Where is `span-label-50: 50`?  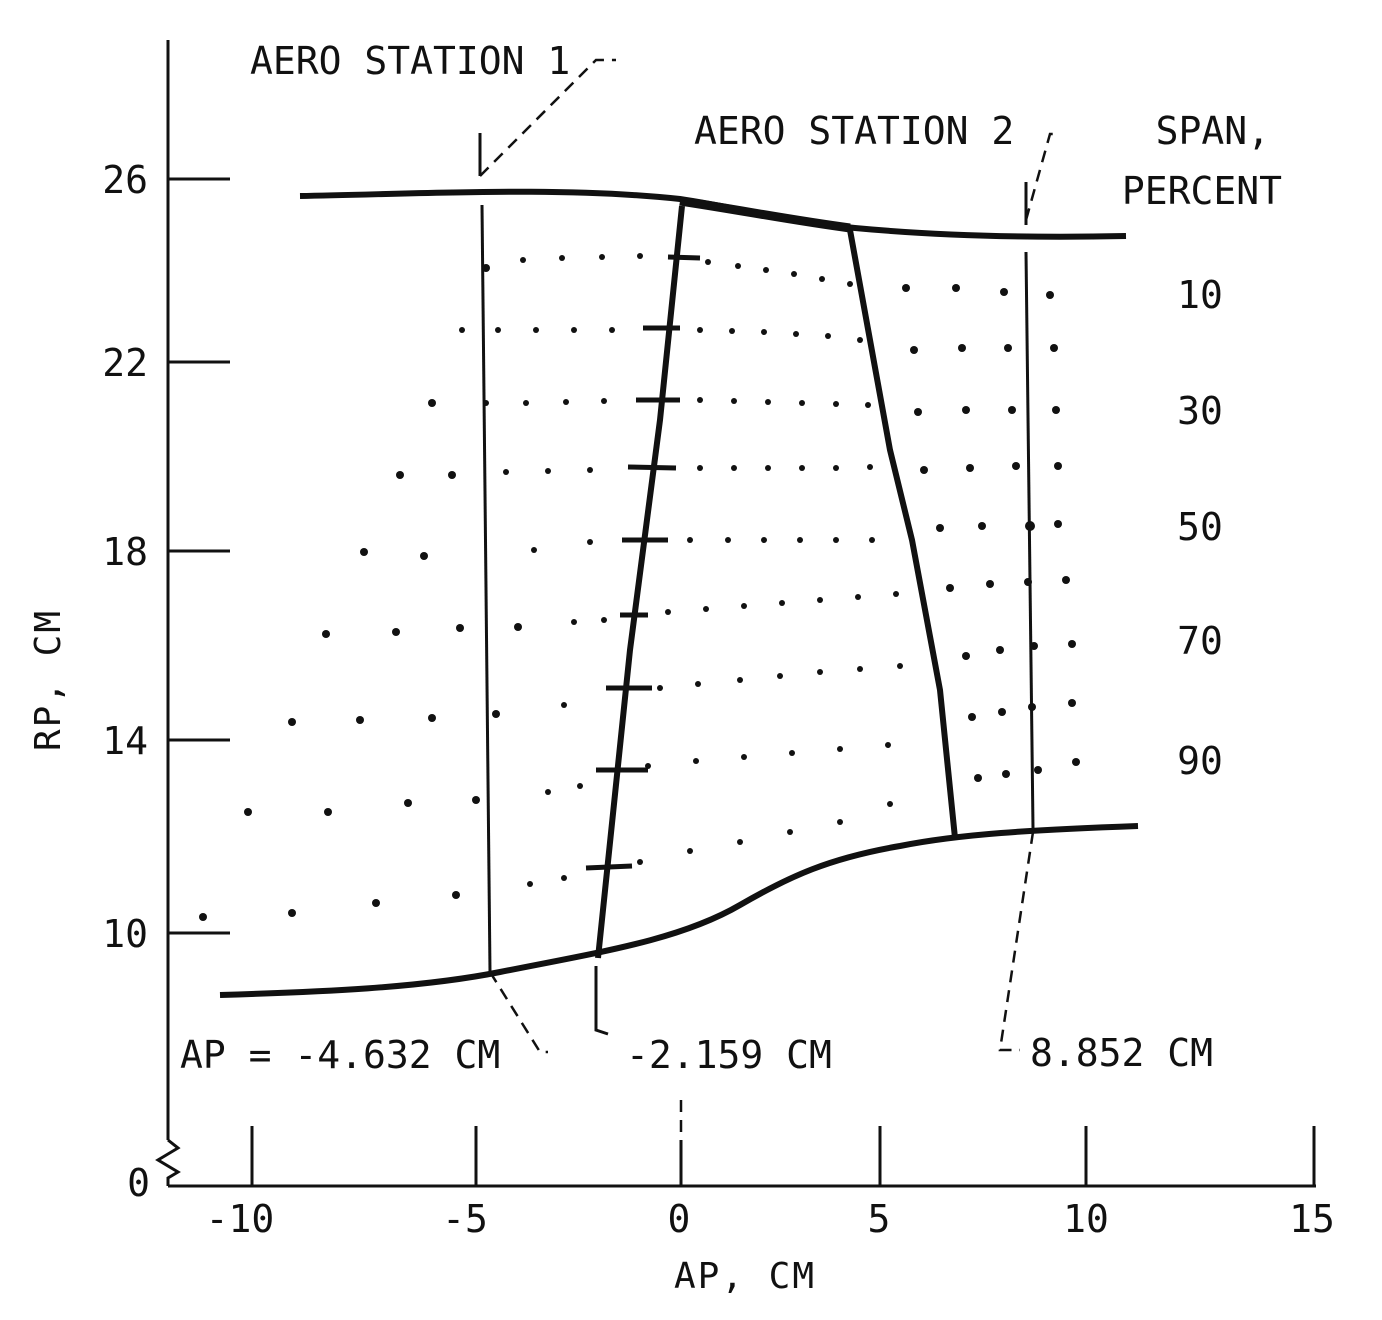
span-label-50: 50 is located at coordinates (1200, 527).